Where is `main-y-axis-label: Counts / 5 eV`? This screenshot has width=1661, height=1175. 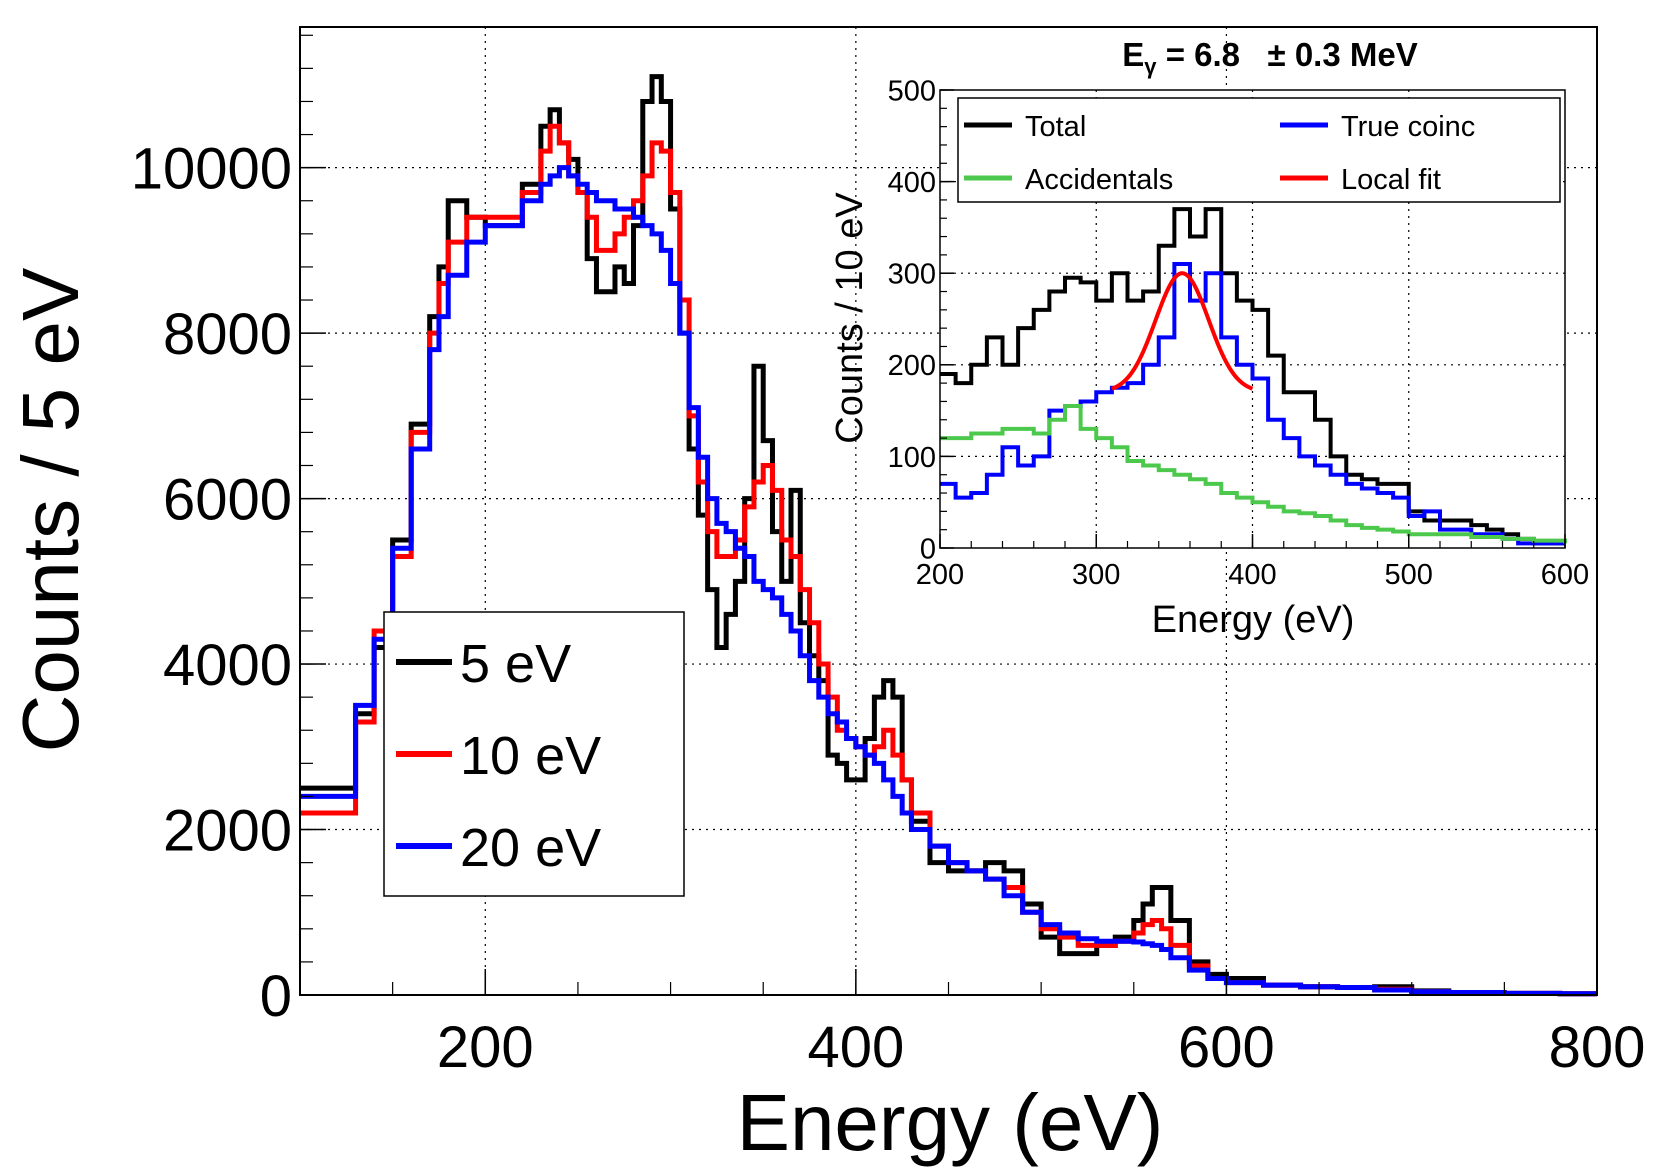
main-y-axis-label: Counts / 5 eV is located at coordinates (50, 509).